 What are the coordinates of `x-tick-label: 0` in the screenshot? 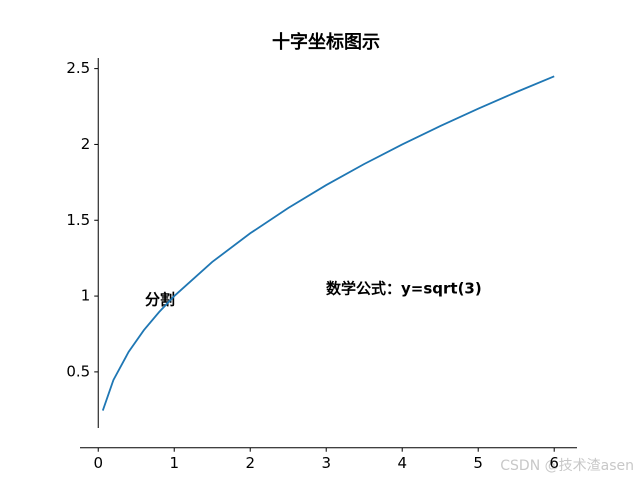 It's located at (98, 463).